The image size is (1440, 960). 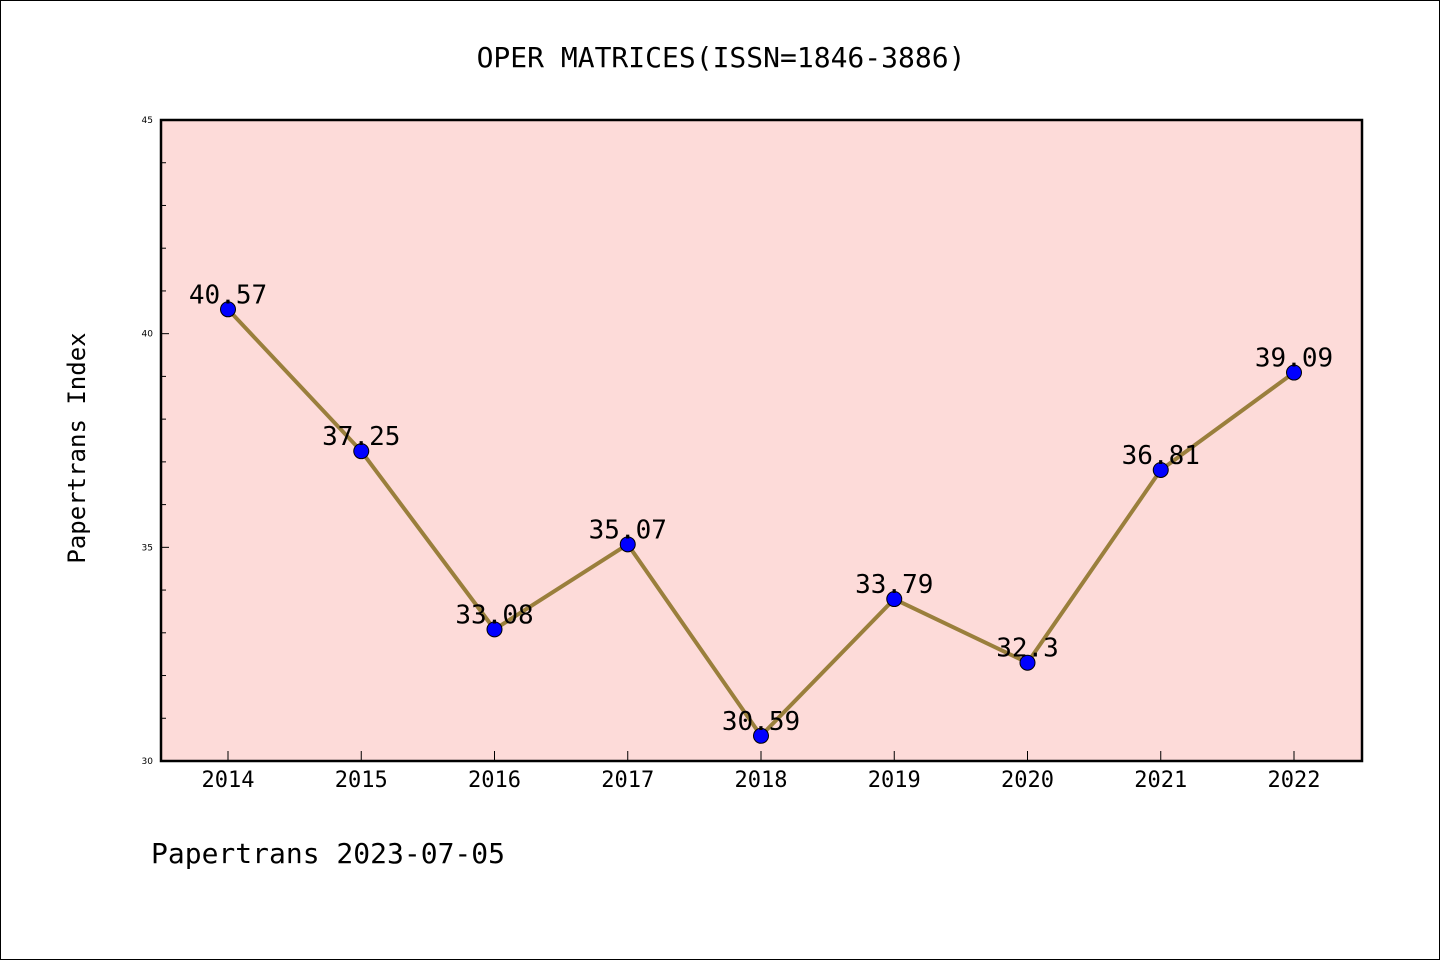 What do you see at coordinates (1027, 780) in the screenshot?
I see `x-tick-label: 2020` at bounding box center [1027, 780].